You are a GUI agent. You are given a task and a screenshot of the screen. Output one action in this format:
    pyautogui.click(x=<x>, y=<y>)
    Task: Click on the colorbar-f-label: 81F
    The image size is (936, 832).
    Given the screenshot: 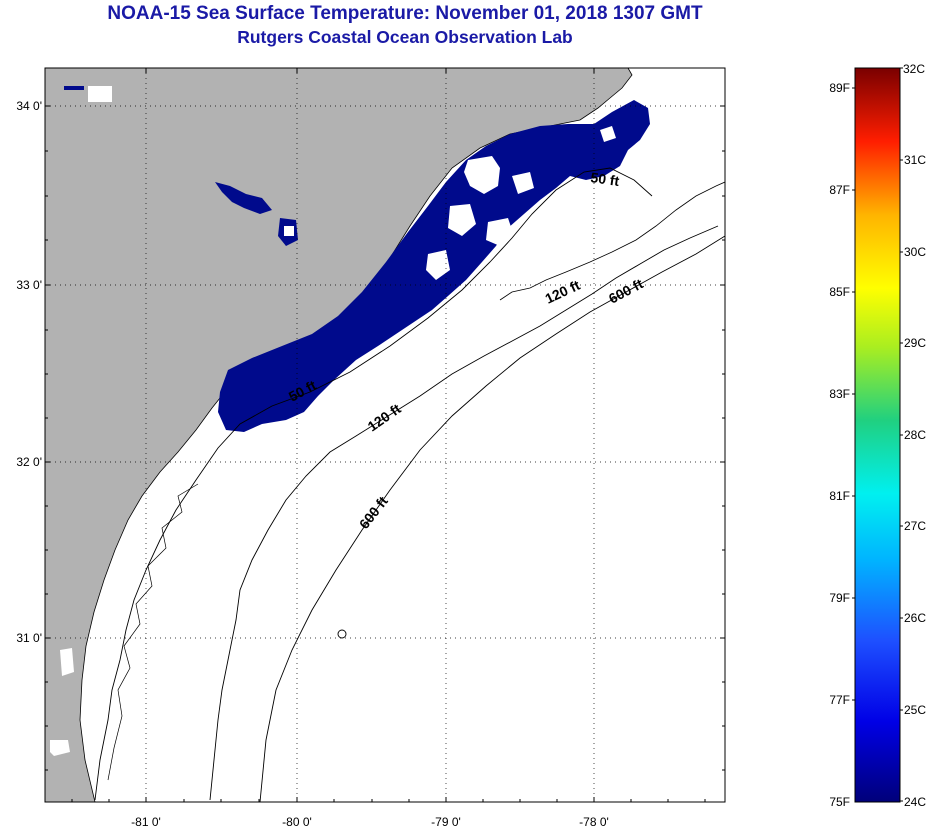 What is the action you would take?
    pyautogui.click(x=839, y=496)
    